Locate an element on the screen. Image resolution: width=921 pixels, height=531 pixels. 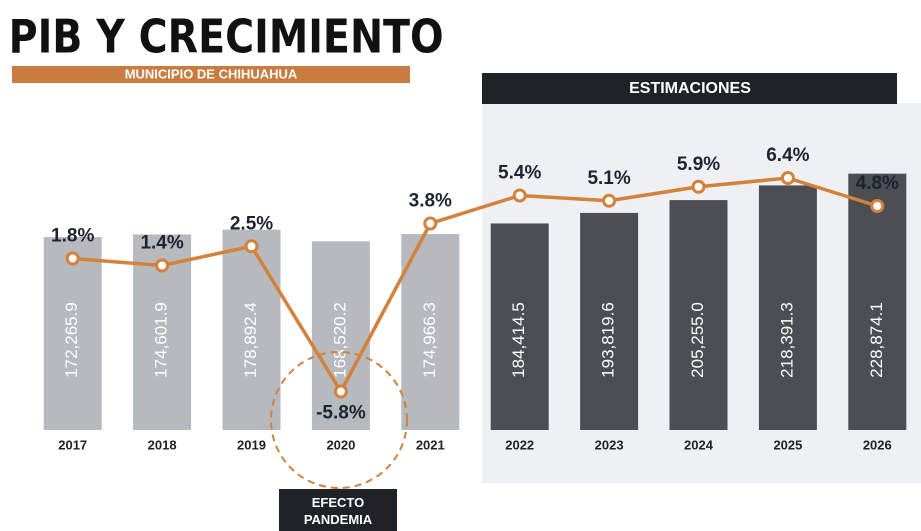
pandemic-box: EFECTO PANDEMIA is located at coordinates (338, 510).